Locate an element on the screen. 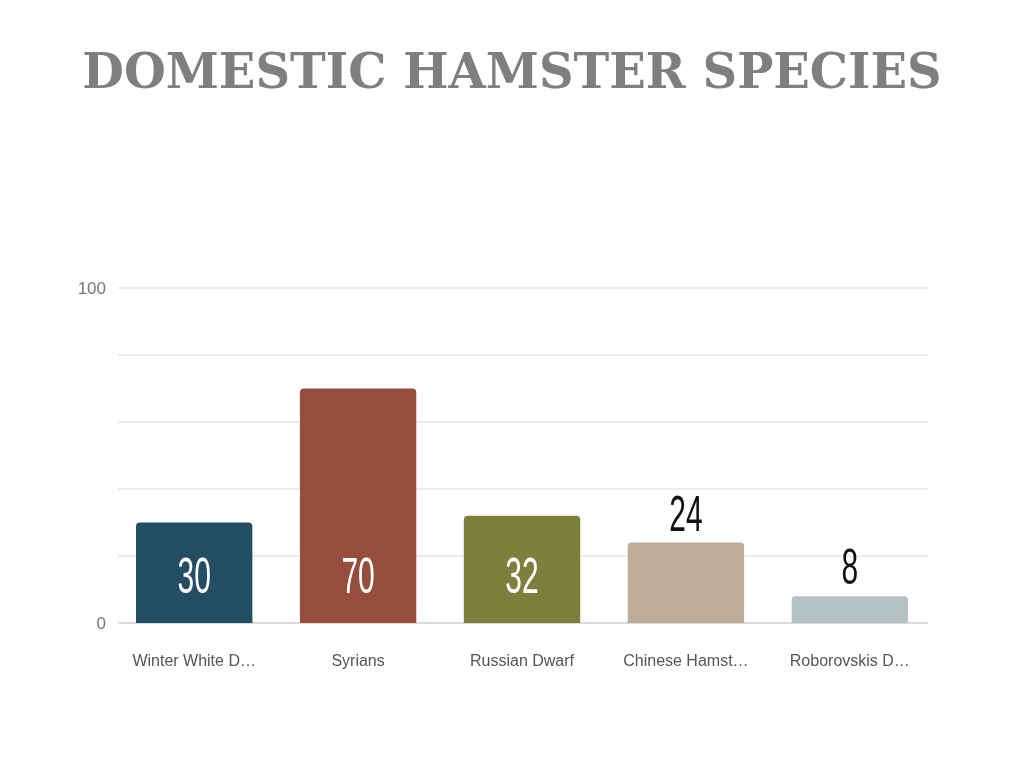 Image resolution: width=1024 pixels, height=768 pixels. data-label: 70 is located at coordinates (358, 576).